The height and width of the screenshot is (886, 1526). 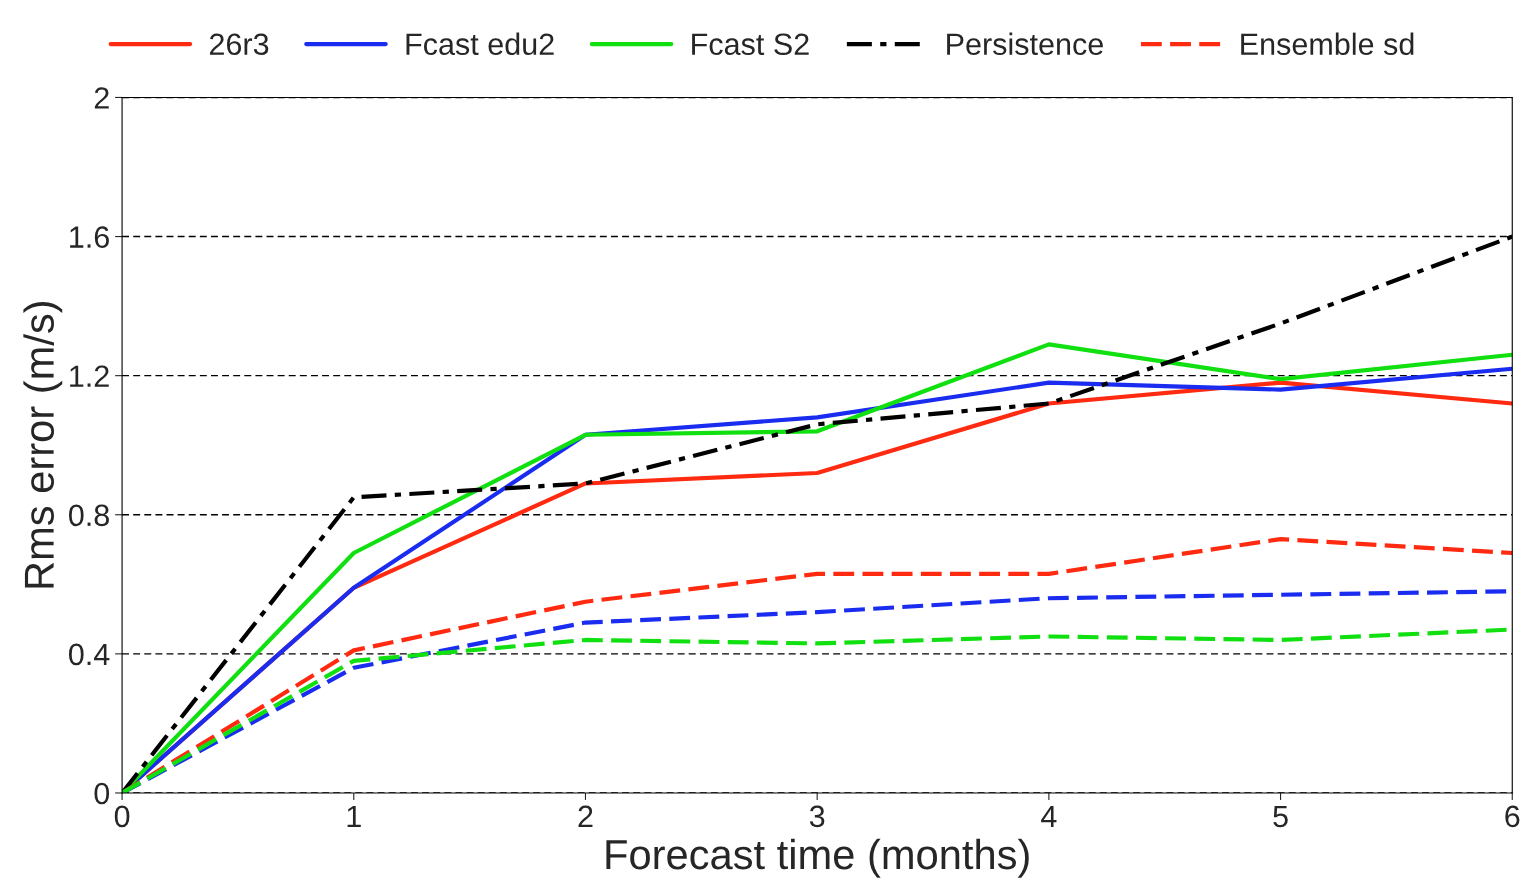 What do you see at coordinates (239, 44) in the screenshot?
I see `legend-label: 26r3` at bounding box center [239, 44].